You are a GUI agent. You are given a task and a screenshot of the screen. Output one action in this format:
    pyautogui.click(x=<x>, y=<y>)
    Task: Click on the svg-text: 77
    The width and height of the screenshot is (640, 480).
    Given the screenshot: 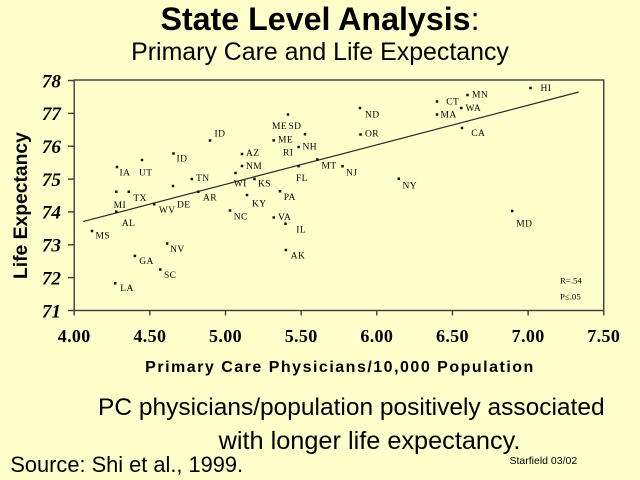 What is the action you would take?
    pyautogui.click(x=52, y=114)
    